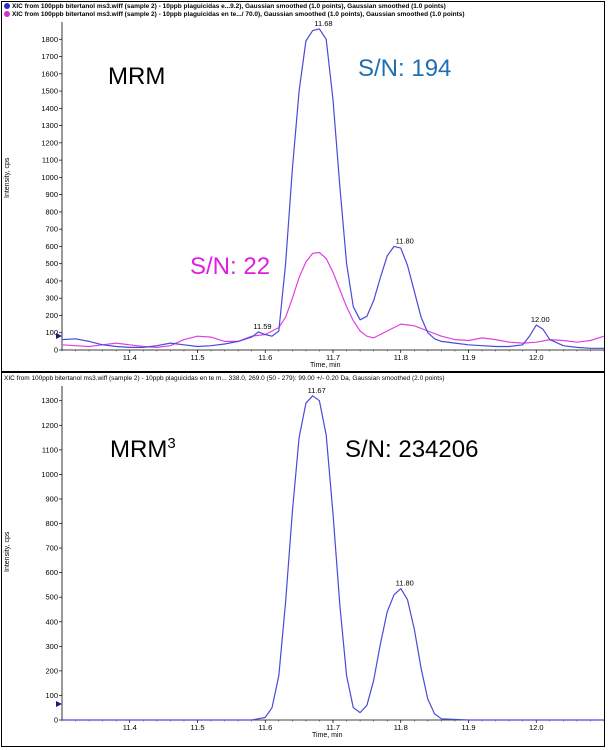 Image resolution: width=608 pixels, height=750 pixels. I want to click on top-y-tick-label: 1400, so click(49, 108).